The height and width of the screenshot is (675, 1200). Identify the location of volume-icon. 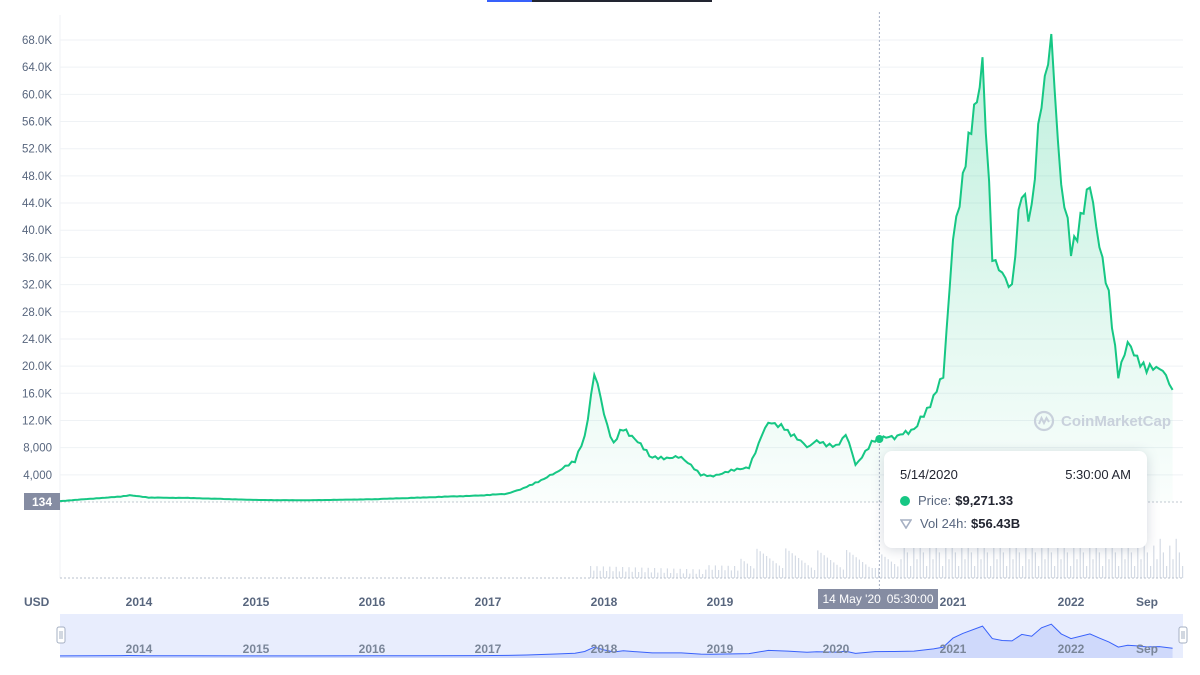
(906, 523).